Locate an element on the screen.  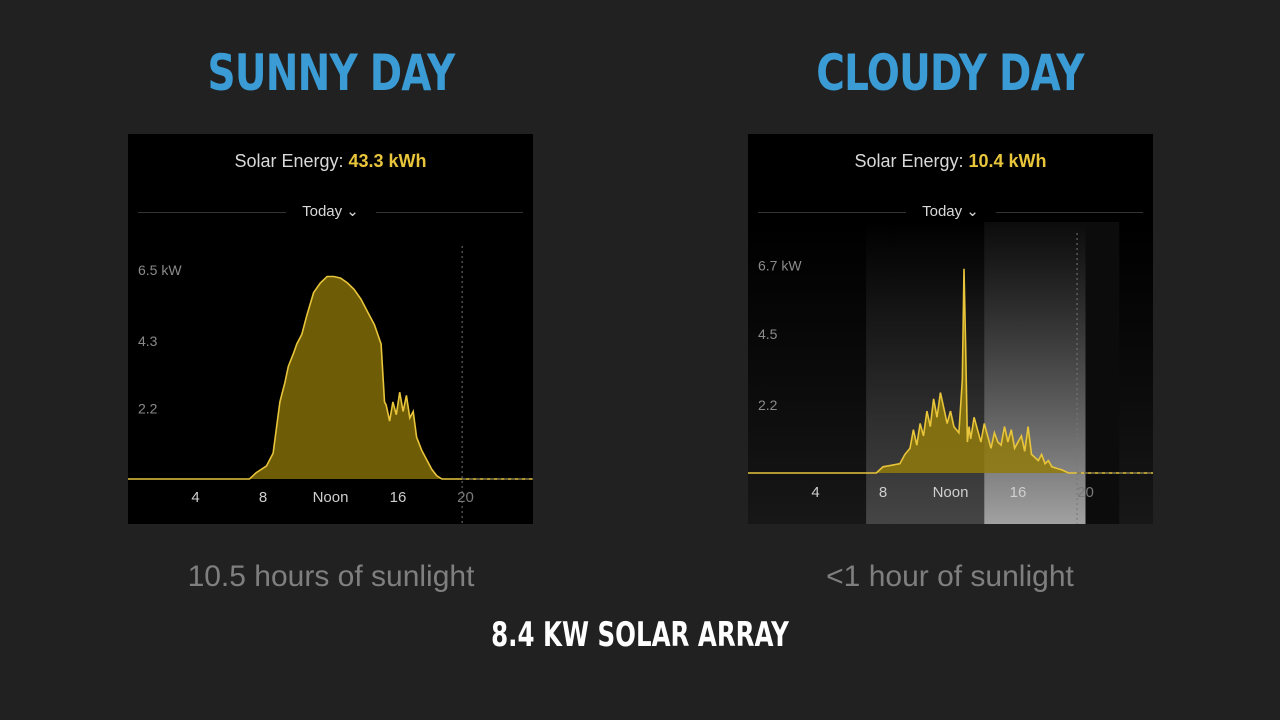
solar-energy-value: 10.4 kWh is located at coordinates (1007, 161).